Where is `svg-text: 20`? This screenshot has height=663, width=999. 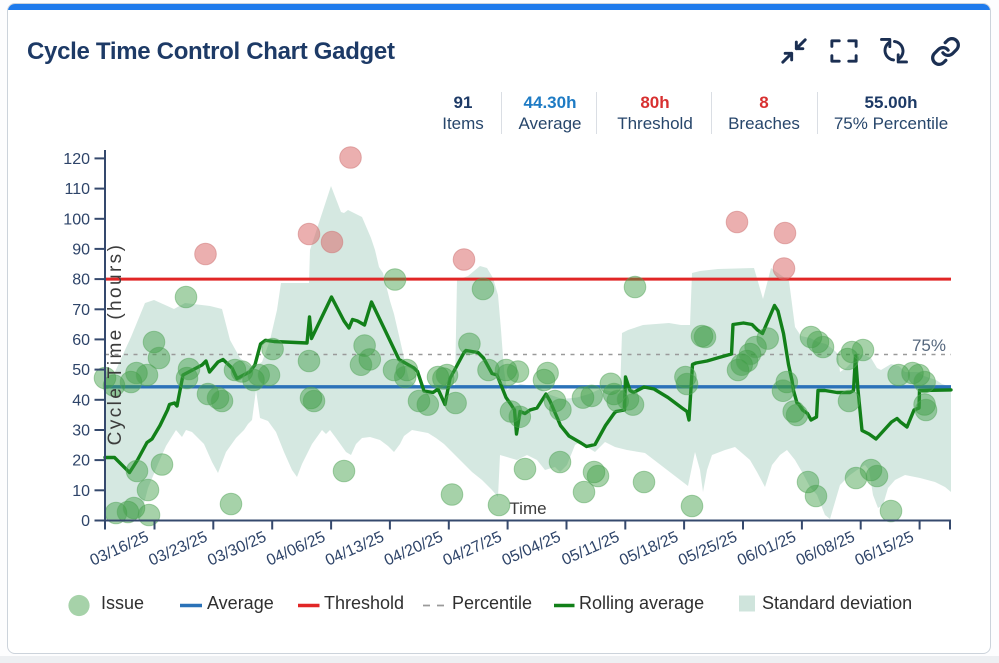 svg-text: 20 is located at coordinates (81, 461).